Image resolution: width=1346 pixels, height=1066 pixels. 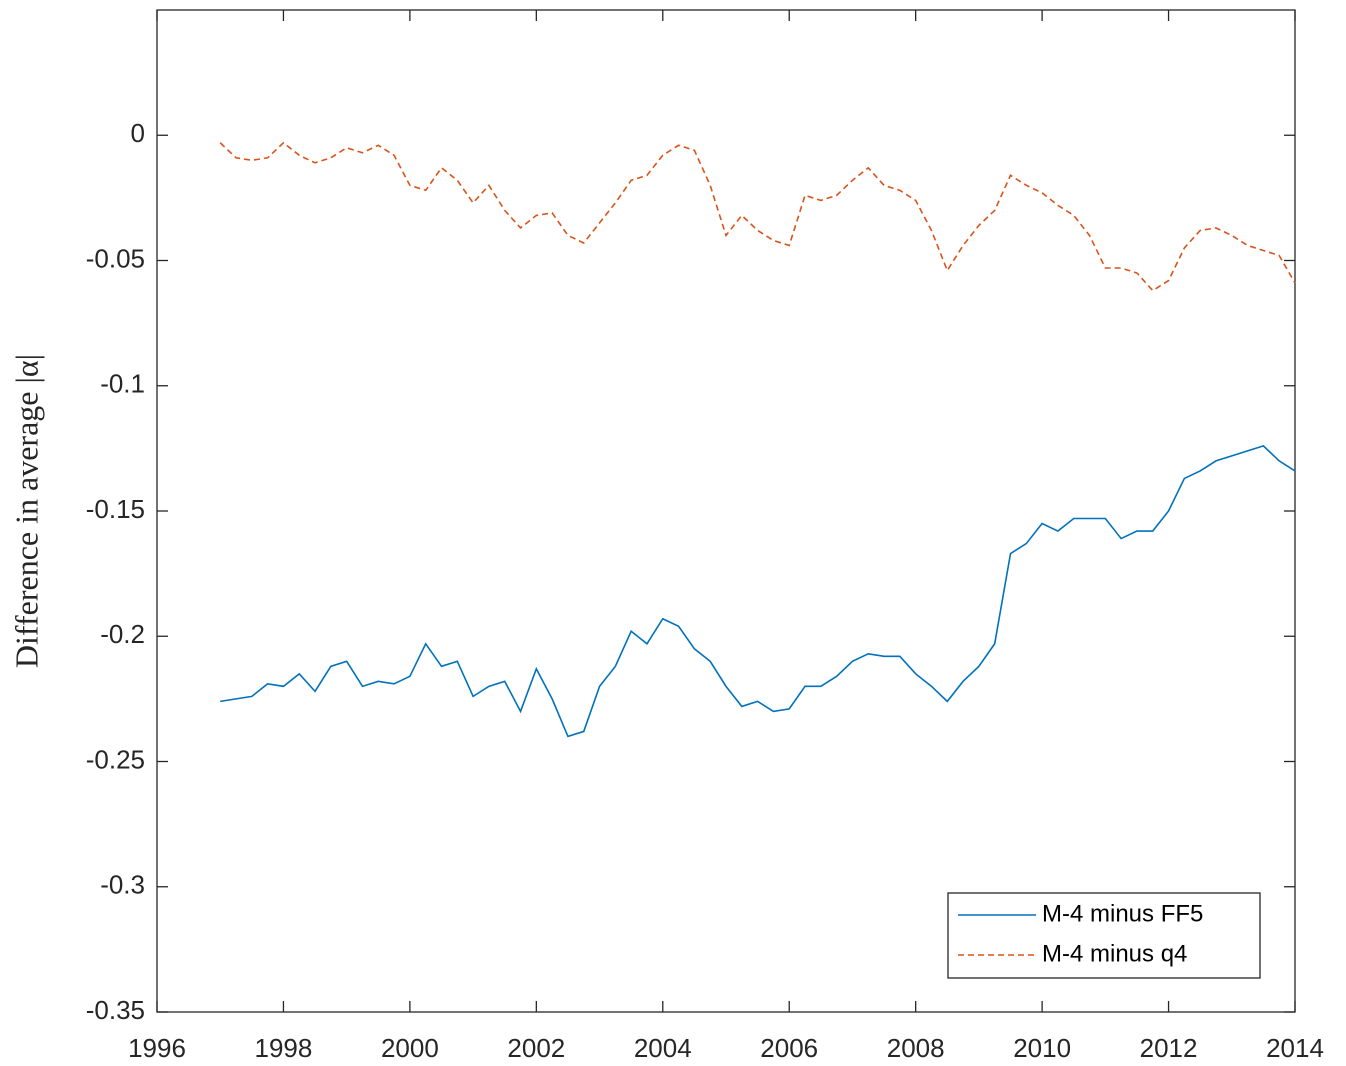 I want to click on y-tick-label: 0, so click(x=138, y=133).